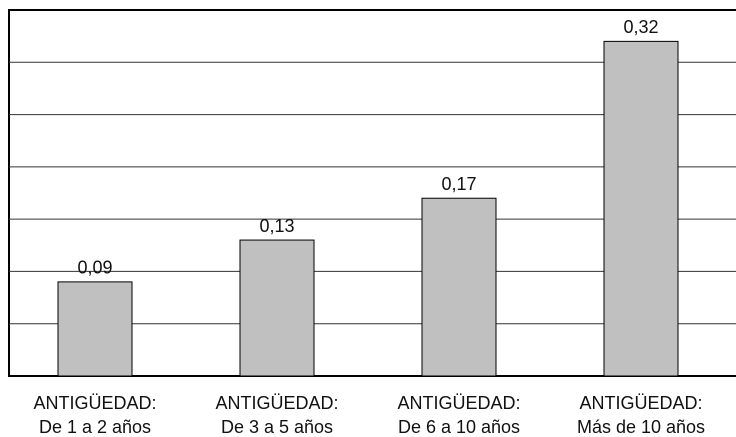 The image size is (736, 437). Describe the element at coordinates (276, 226) in the screenshot. I see `data-label: 0,13` at that location.